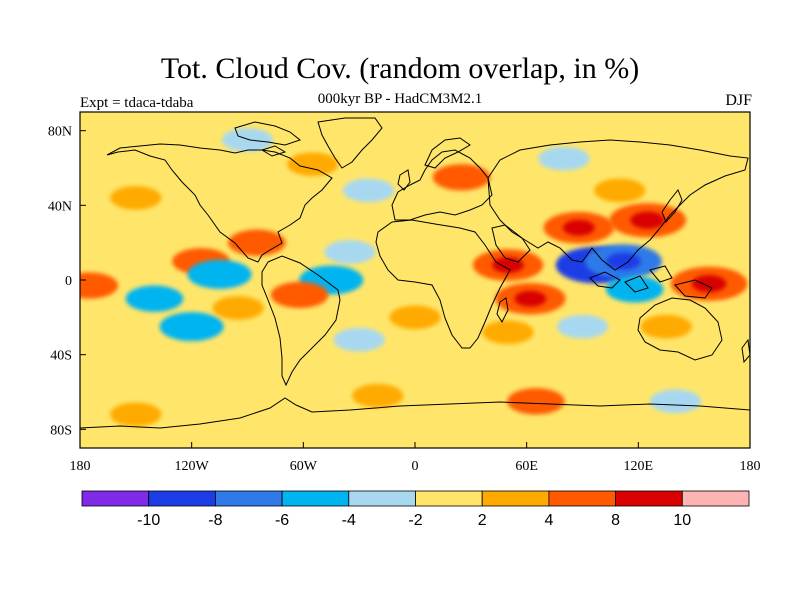  I want to click on coastline-japan, so click(672, 206).